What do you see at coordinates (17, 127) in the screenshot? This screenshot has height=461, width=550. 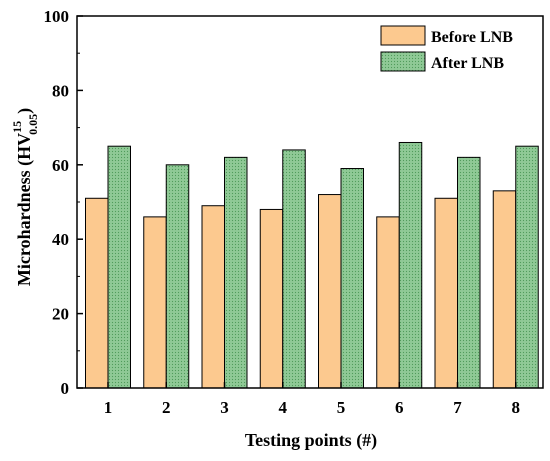 I see `y-axis-title-superscript: 15` at bounding box center [17, 127].